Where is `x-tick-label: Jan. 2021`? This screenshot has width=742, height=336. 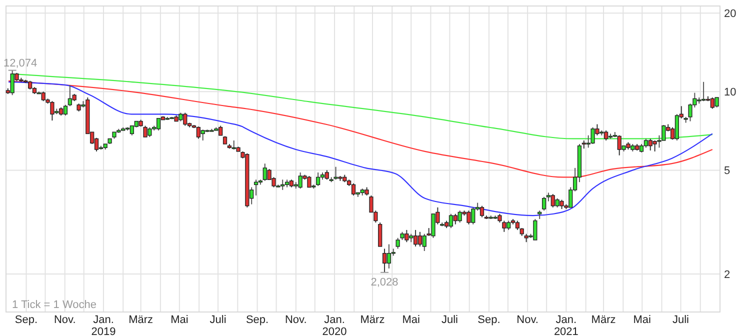
x-tick-label: Jan. 2021 is located at coordinates (566, 325).